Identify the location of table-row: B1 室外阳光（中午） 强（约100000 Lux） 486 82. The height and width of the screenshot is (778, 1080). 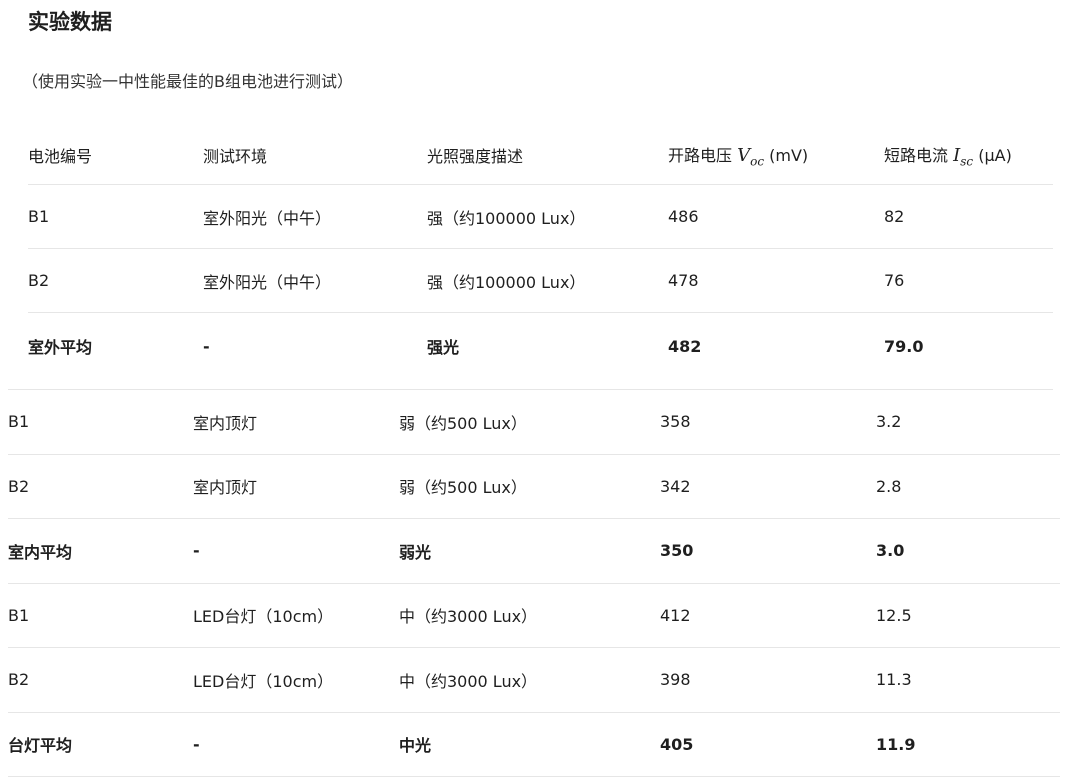
(540, 216).